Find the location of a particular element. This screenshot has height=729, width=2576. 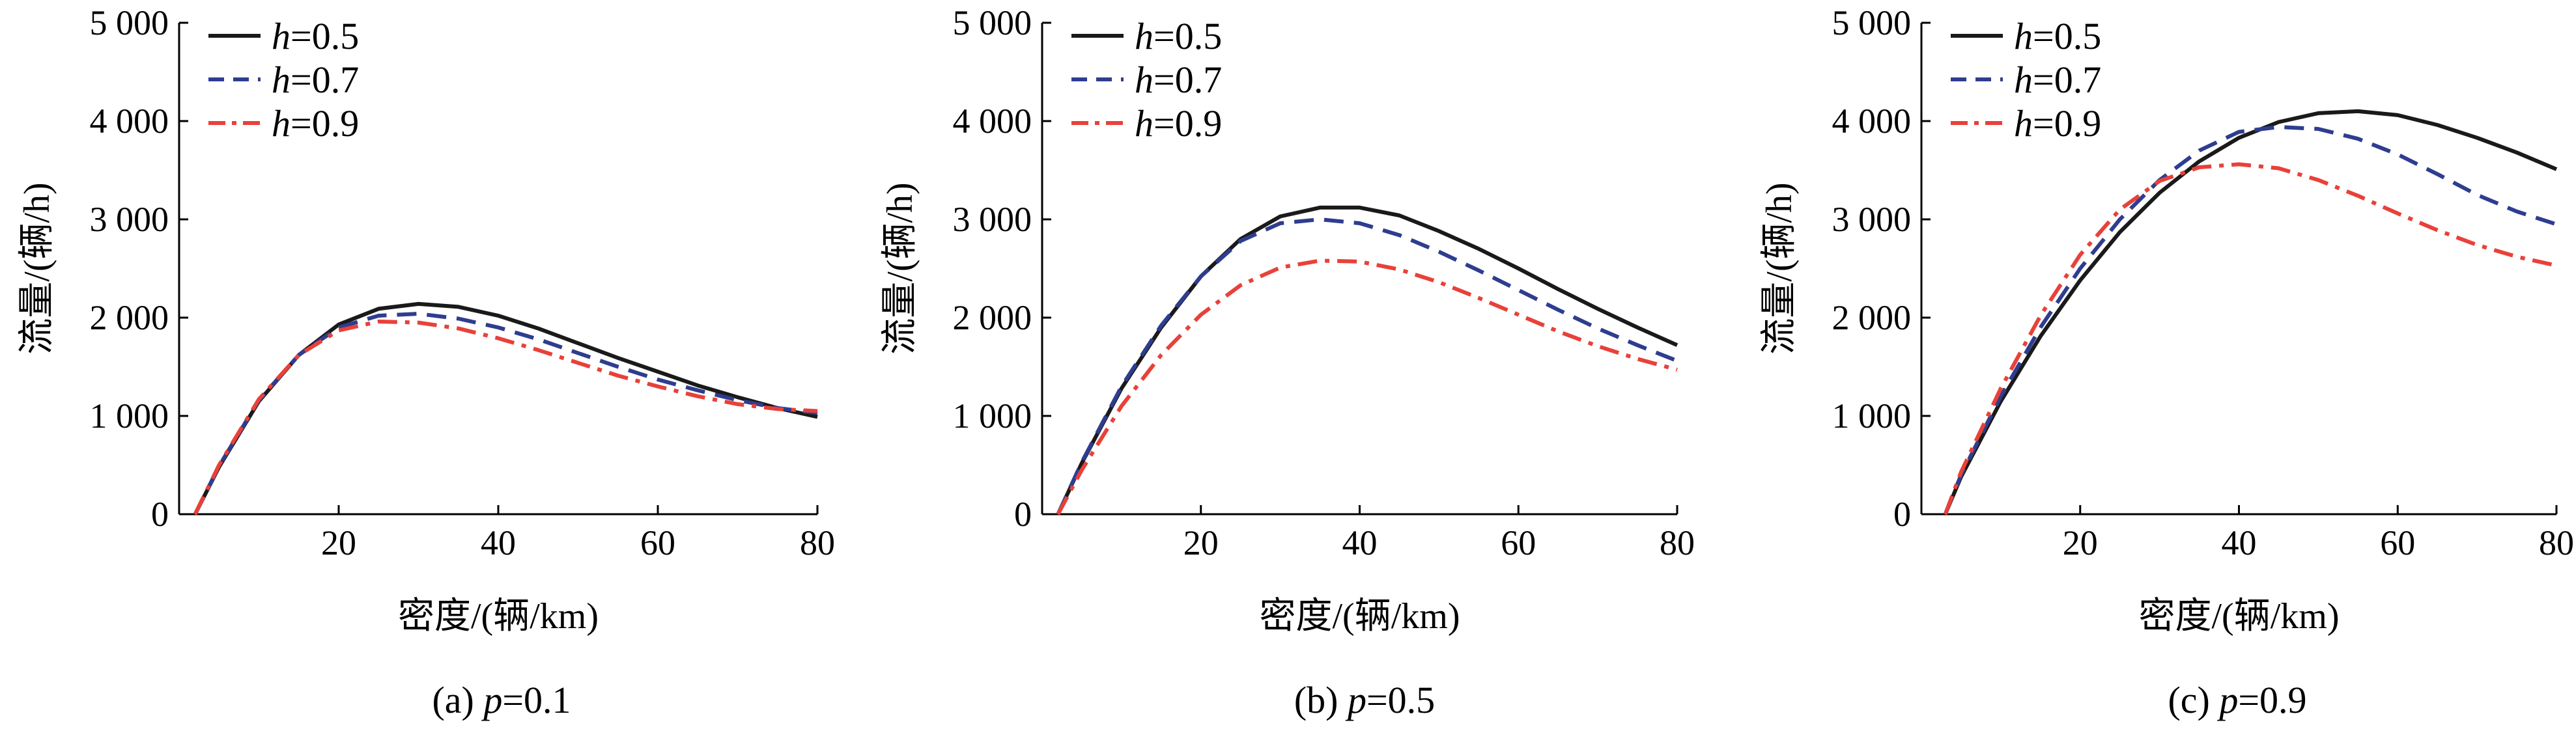

caption-value: =0.9 is located at coordinates (2272, 700).